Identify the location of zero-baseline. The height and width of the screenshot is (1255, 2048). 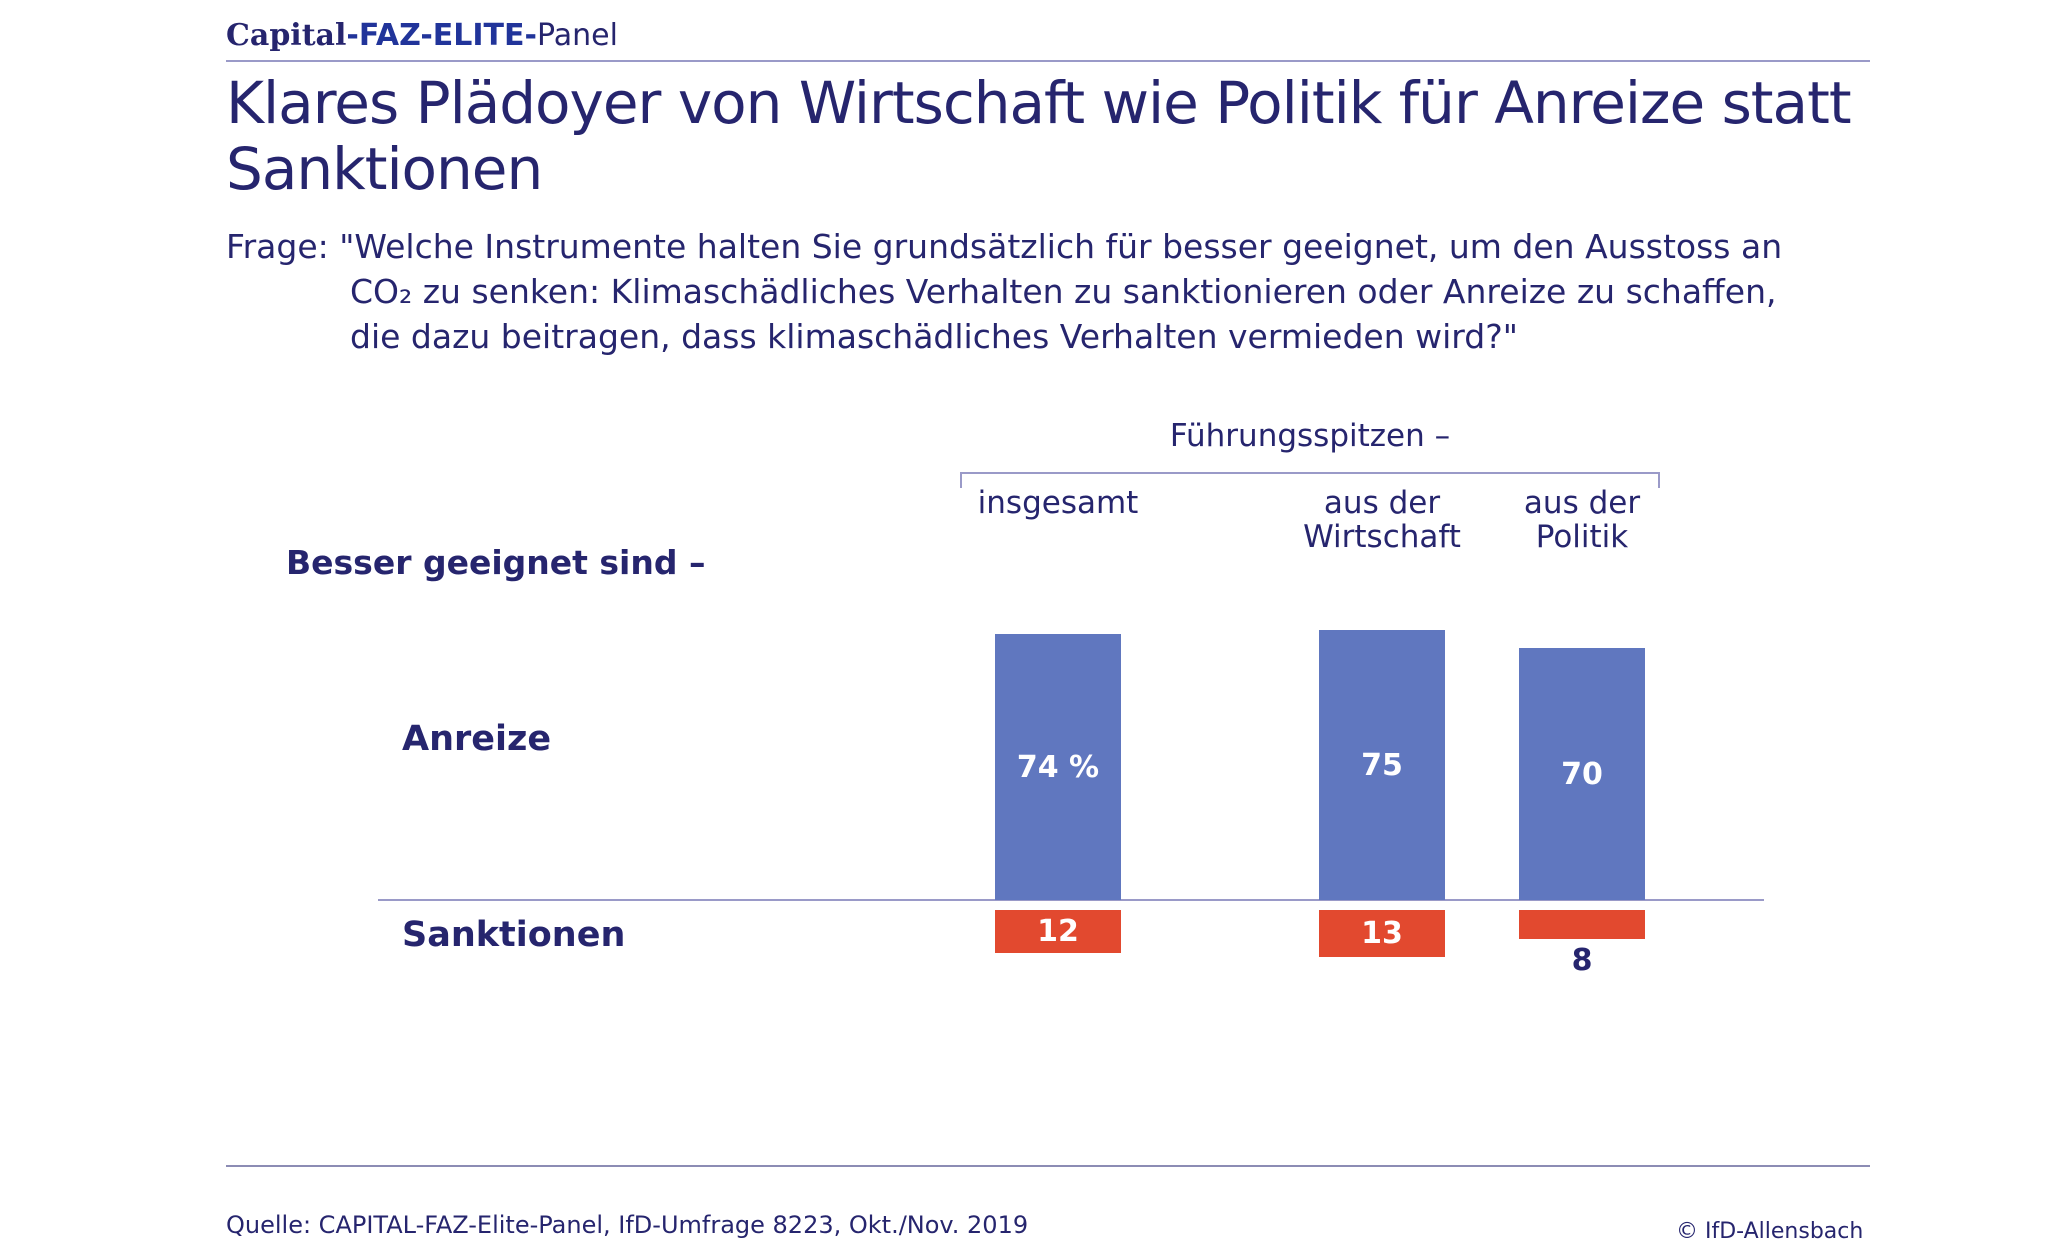
(1071, 900).